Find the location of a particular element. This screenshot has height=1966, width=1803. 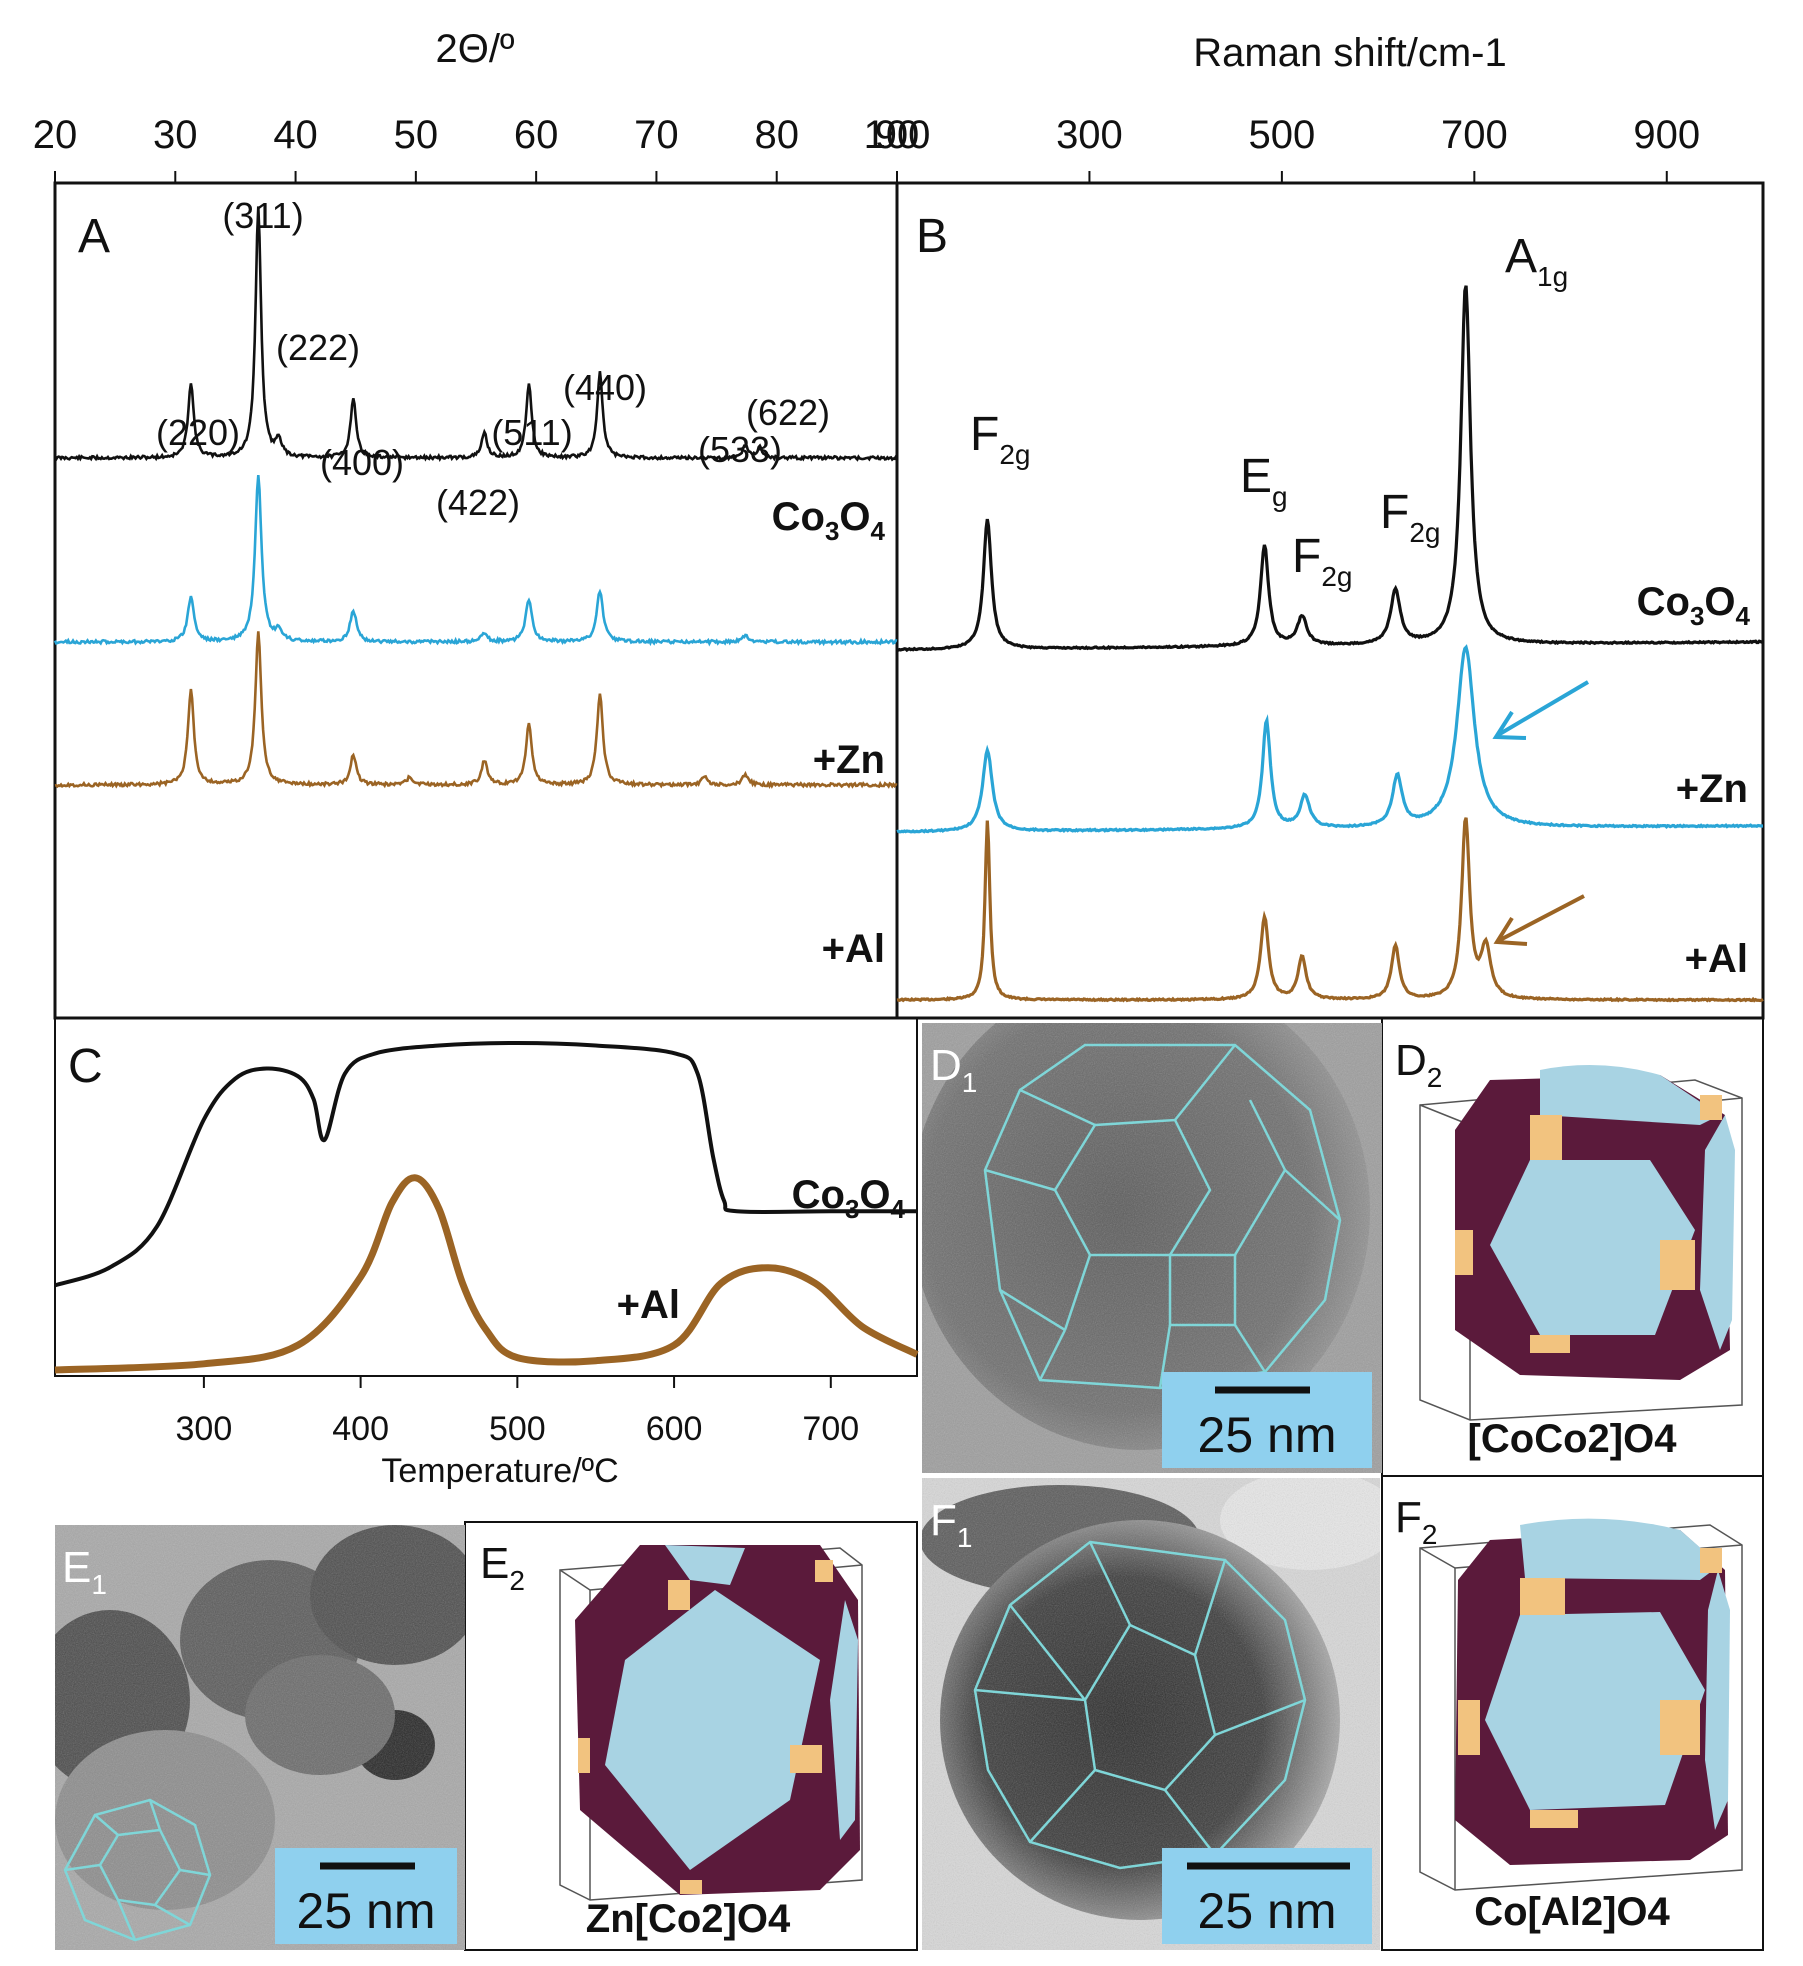

panel-a-peak-label: (422) is located at coordinates (478, 502).